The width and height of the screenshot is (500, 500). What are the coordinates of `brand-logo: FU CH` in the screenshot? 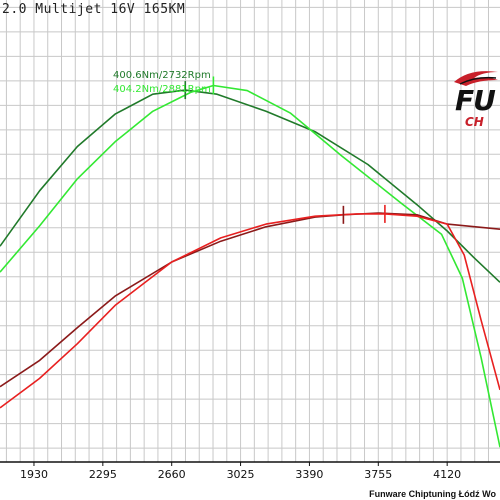 It's located at (473, 95).